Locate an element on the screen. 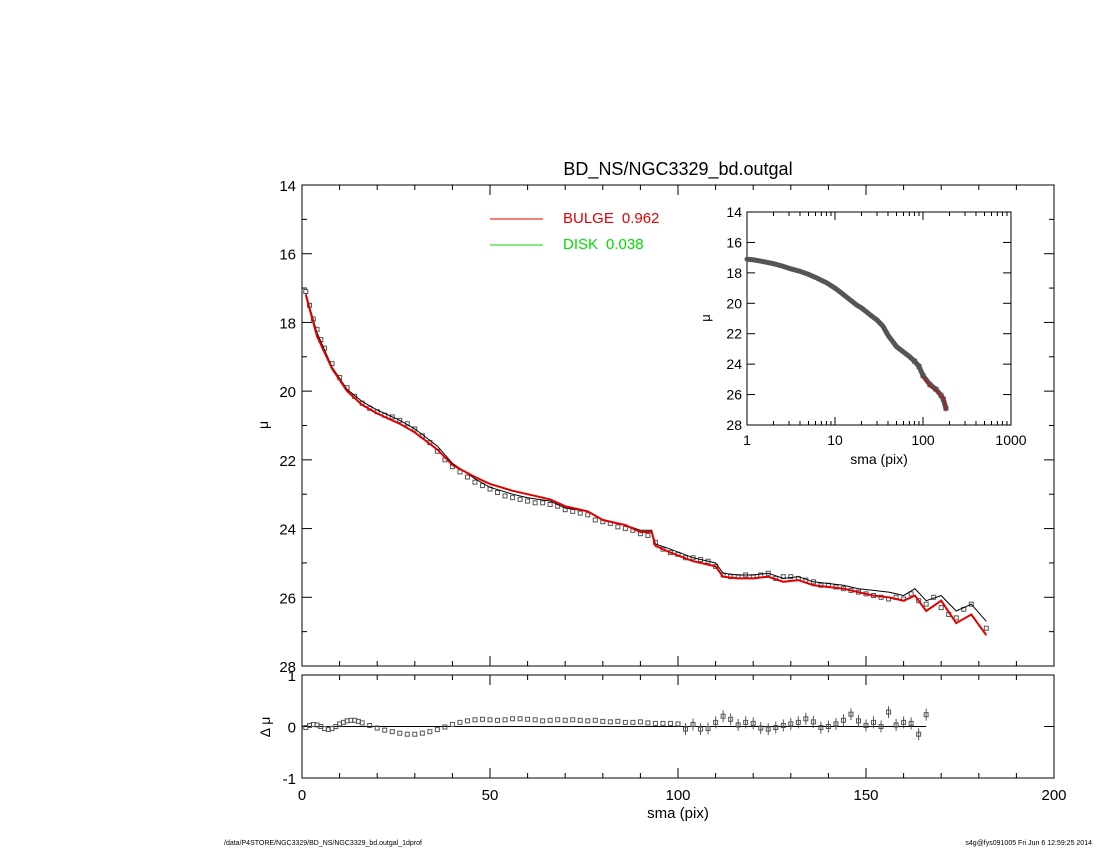 The width and height of the screenshot is (1100, 850). y-tick-label: 22 is located at coordinates (287, 461).